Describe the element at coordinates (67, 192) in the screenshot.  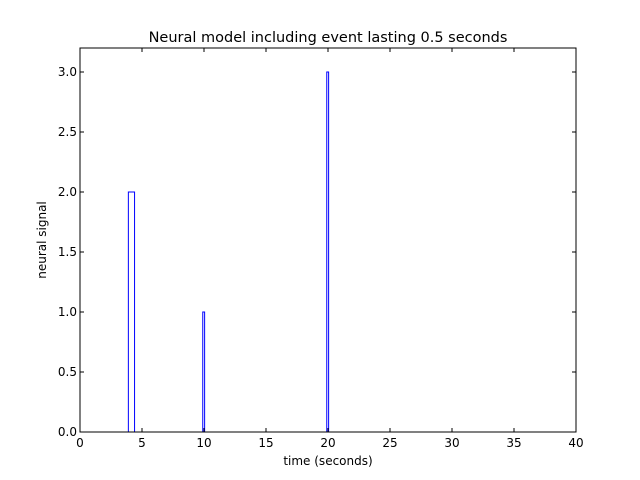
I see `y-tick-label: 2.0` at that location.